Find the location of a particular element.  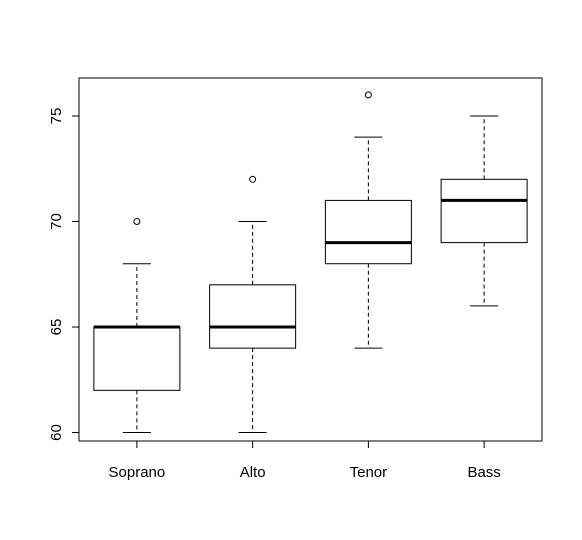

x-tick-label: Tenor is located at coordinates (369, 472).